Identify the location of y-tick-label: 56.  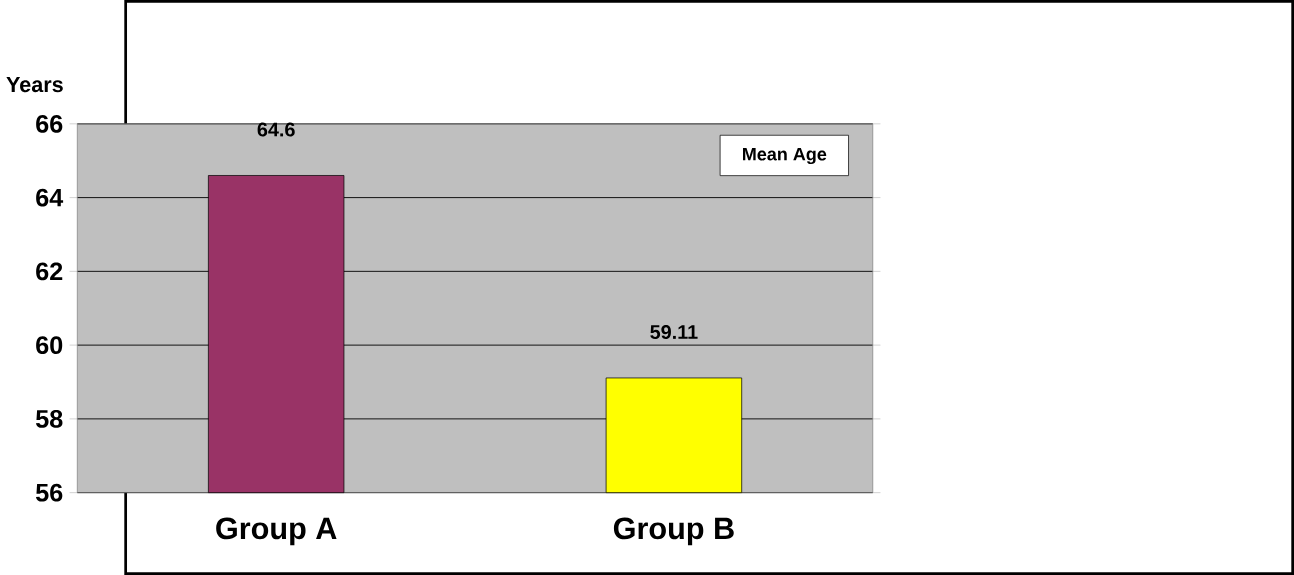
(49, 492).